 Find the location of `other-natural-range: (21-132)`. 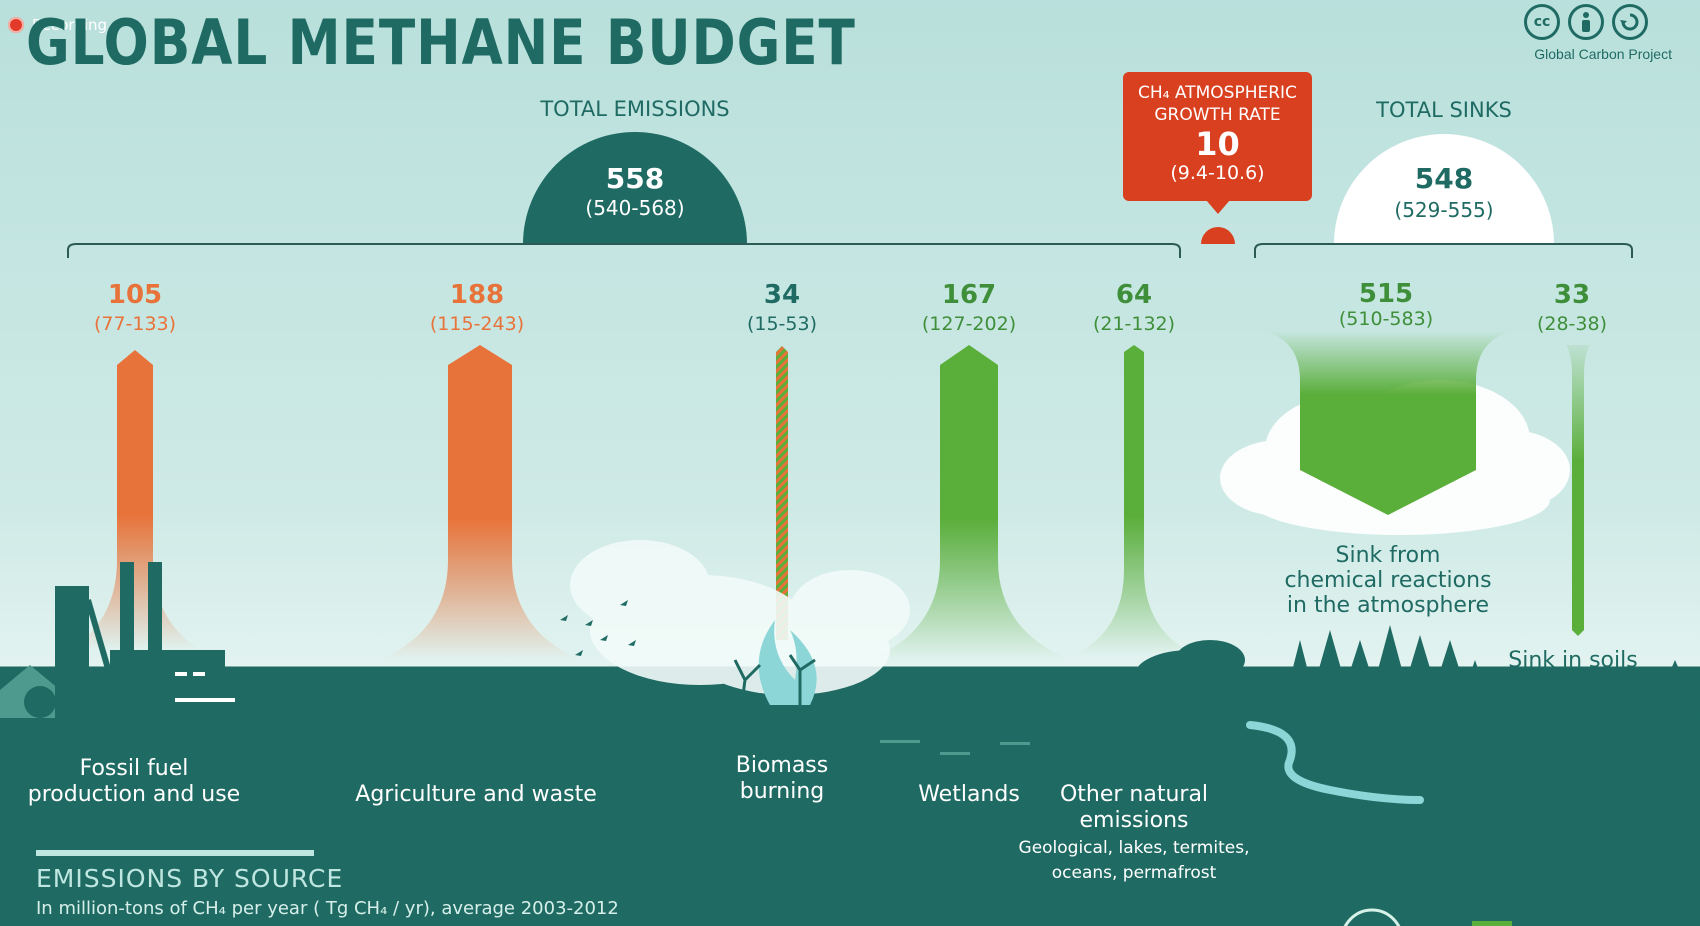

other-natural-range: (21-132) is located at coordinates (1134, 324).